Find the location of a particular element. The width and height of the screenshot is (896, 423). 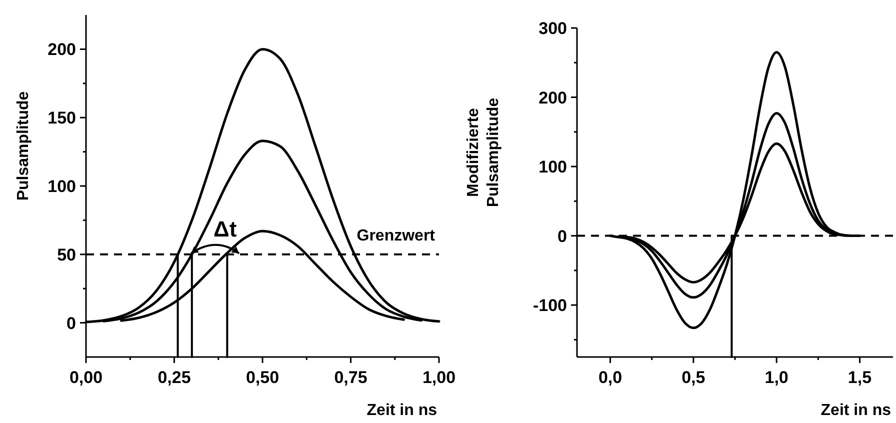

y-axis-title: Pulsamplitude is located at coordinates (23, 146).